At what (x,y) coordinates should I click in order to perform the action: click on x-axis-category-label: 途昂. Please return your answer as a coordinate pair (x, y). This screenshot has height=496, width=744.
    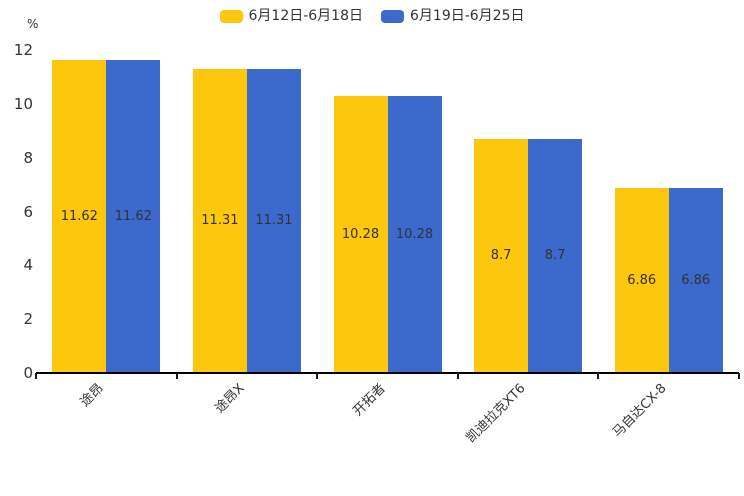
    Looking at the image, I should click on (92, 396).